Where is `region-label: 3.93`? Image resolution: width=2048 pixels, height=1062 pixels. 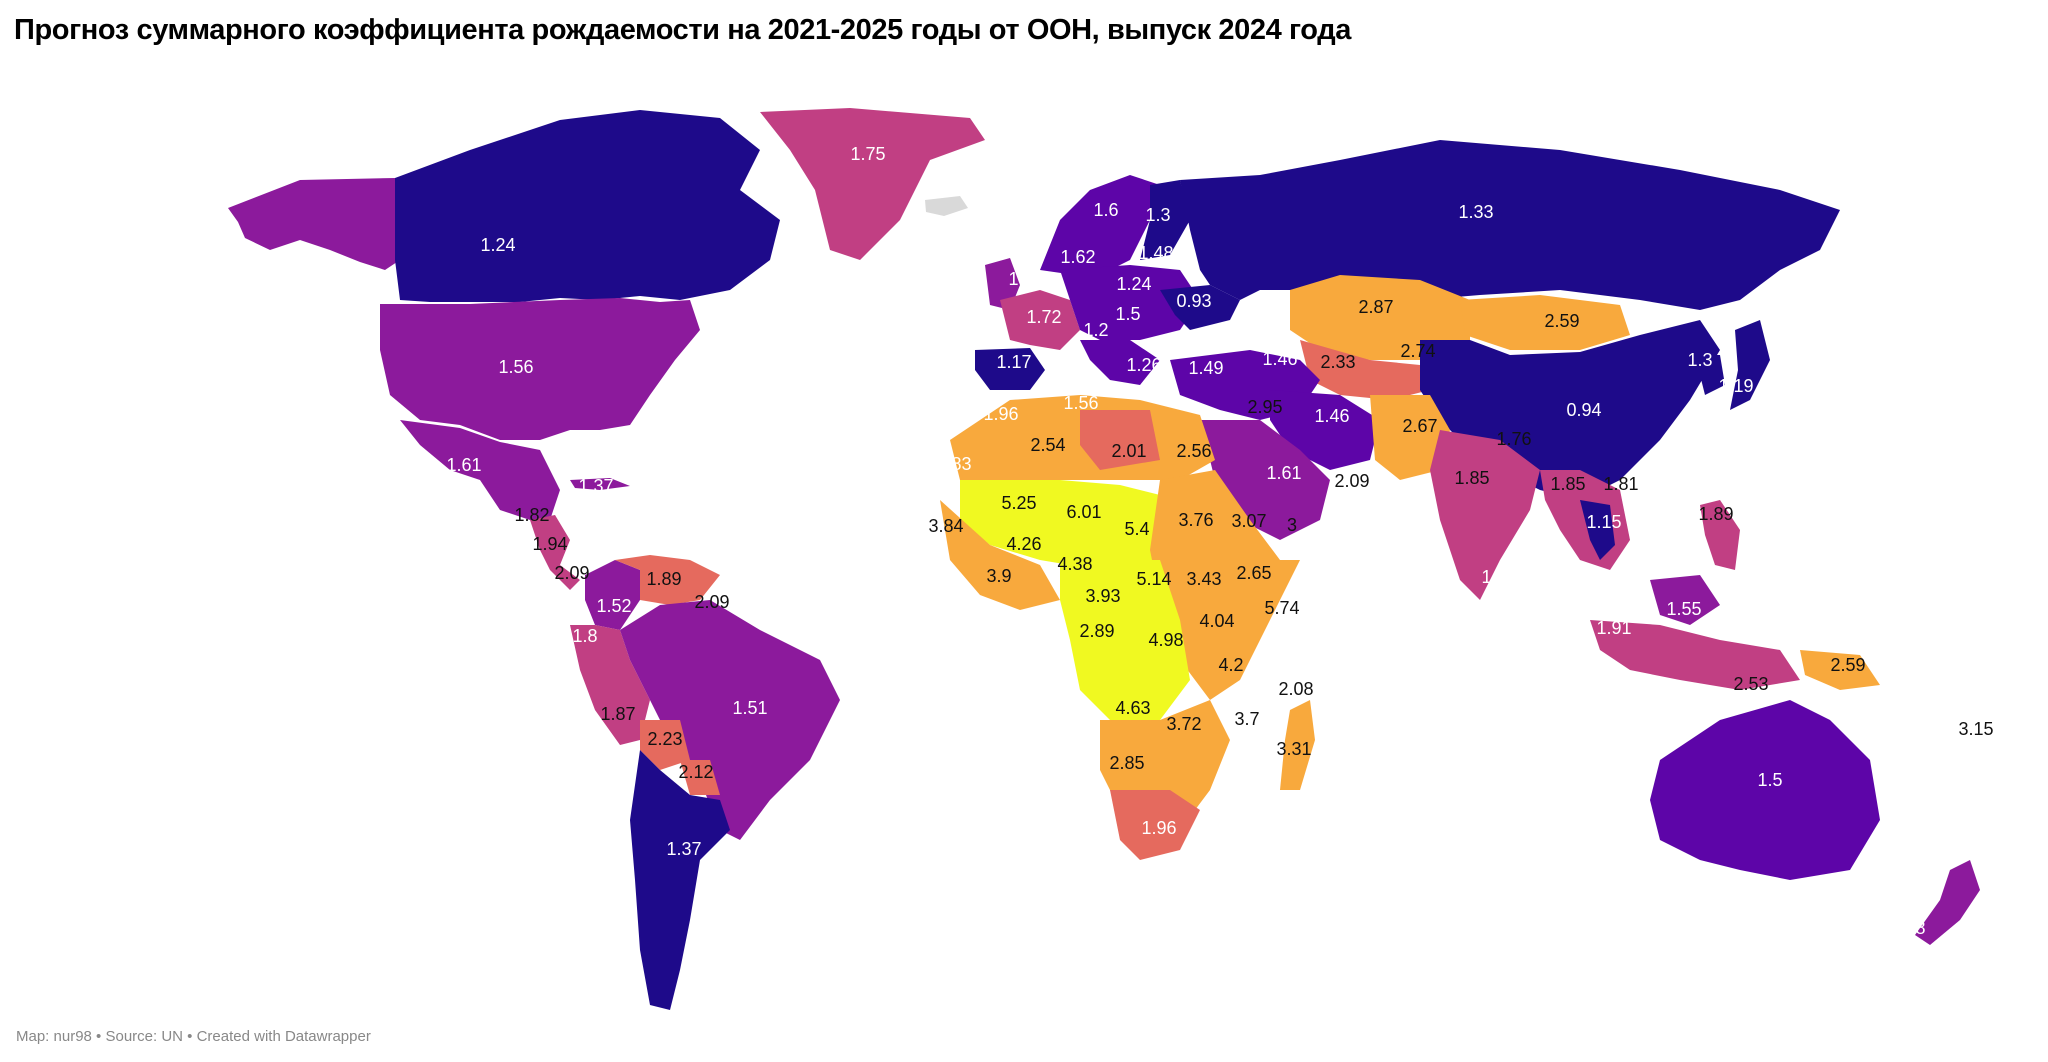 region-label: 3.93 is located at coordinates (1102, 596).